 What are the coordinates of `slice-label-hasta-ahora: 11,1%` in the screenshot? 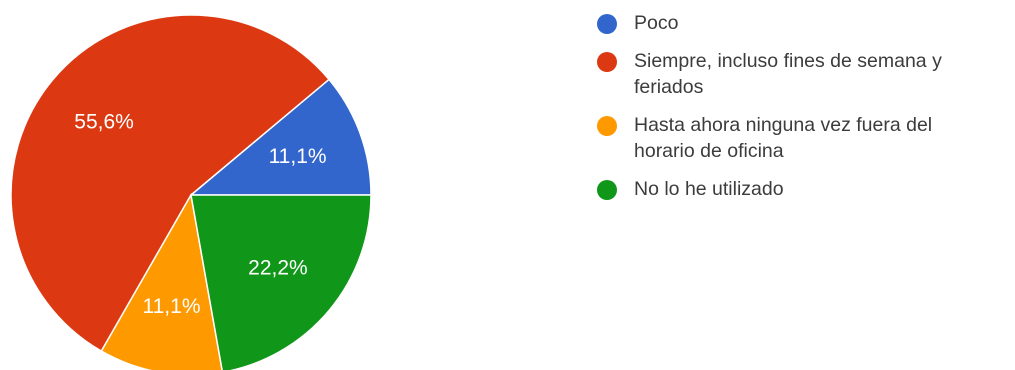 It's located at (172, 306).